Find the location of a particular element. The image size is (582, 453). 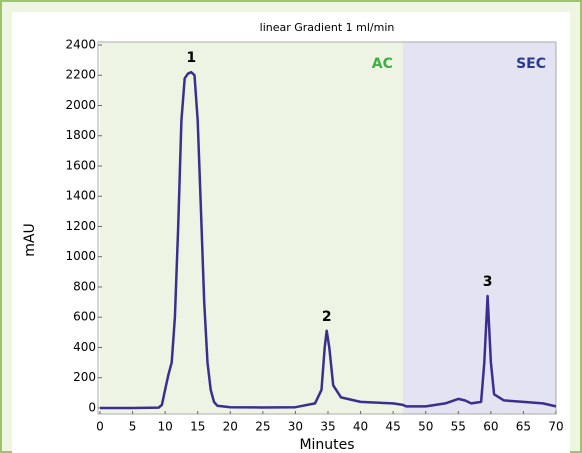

y-tick-label: 800 is located at coordinates (84, 286).